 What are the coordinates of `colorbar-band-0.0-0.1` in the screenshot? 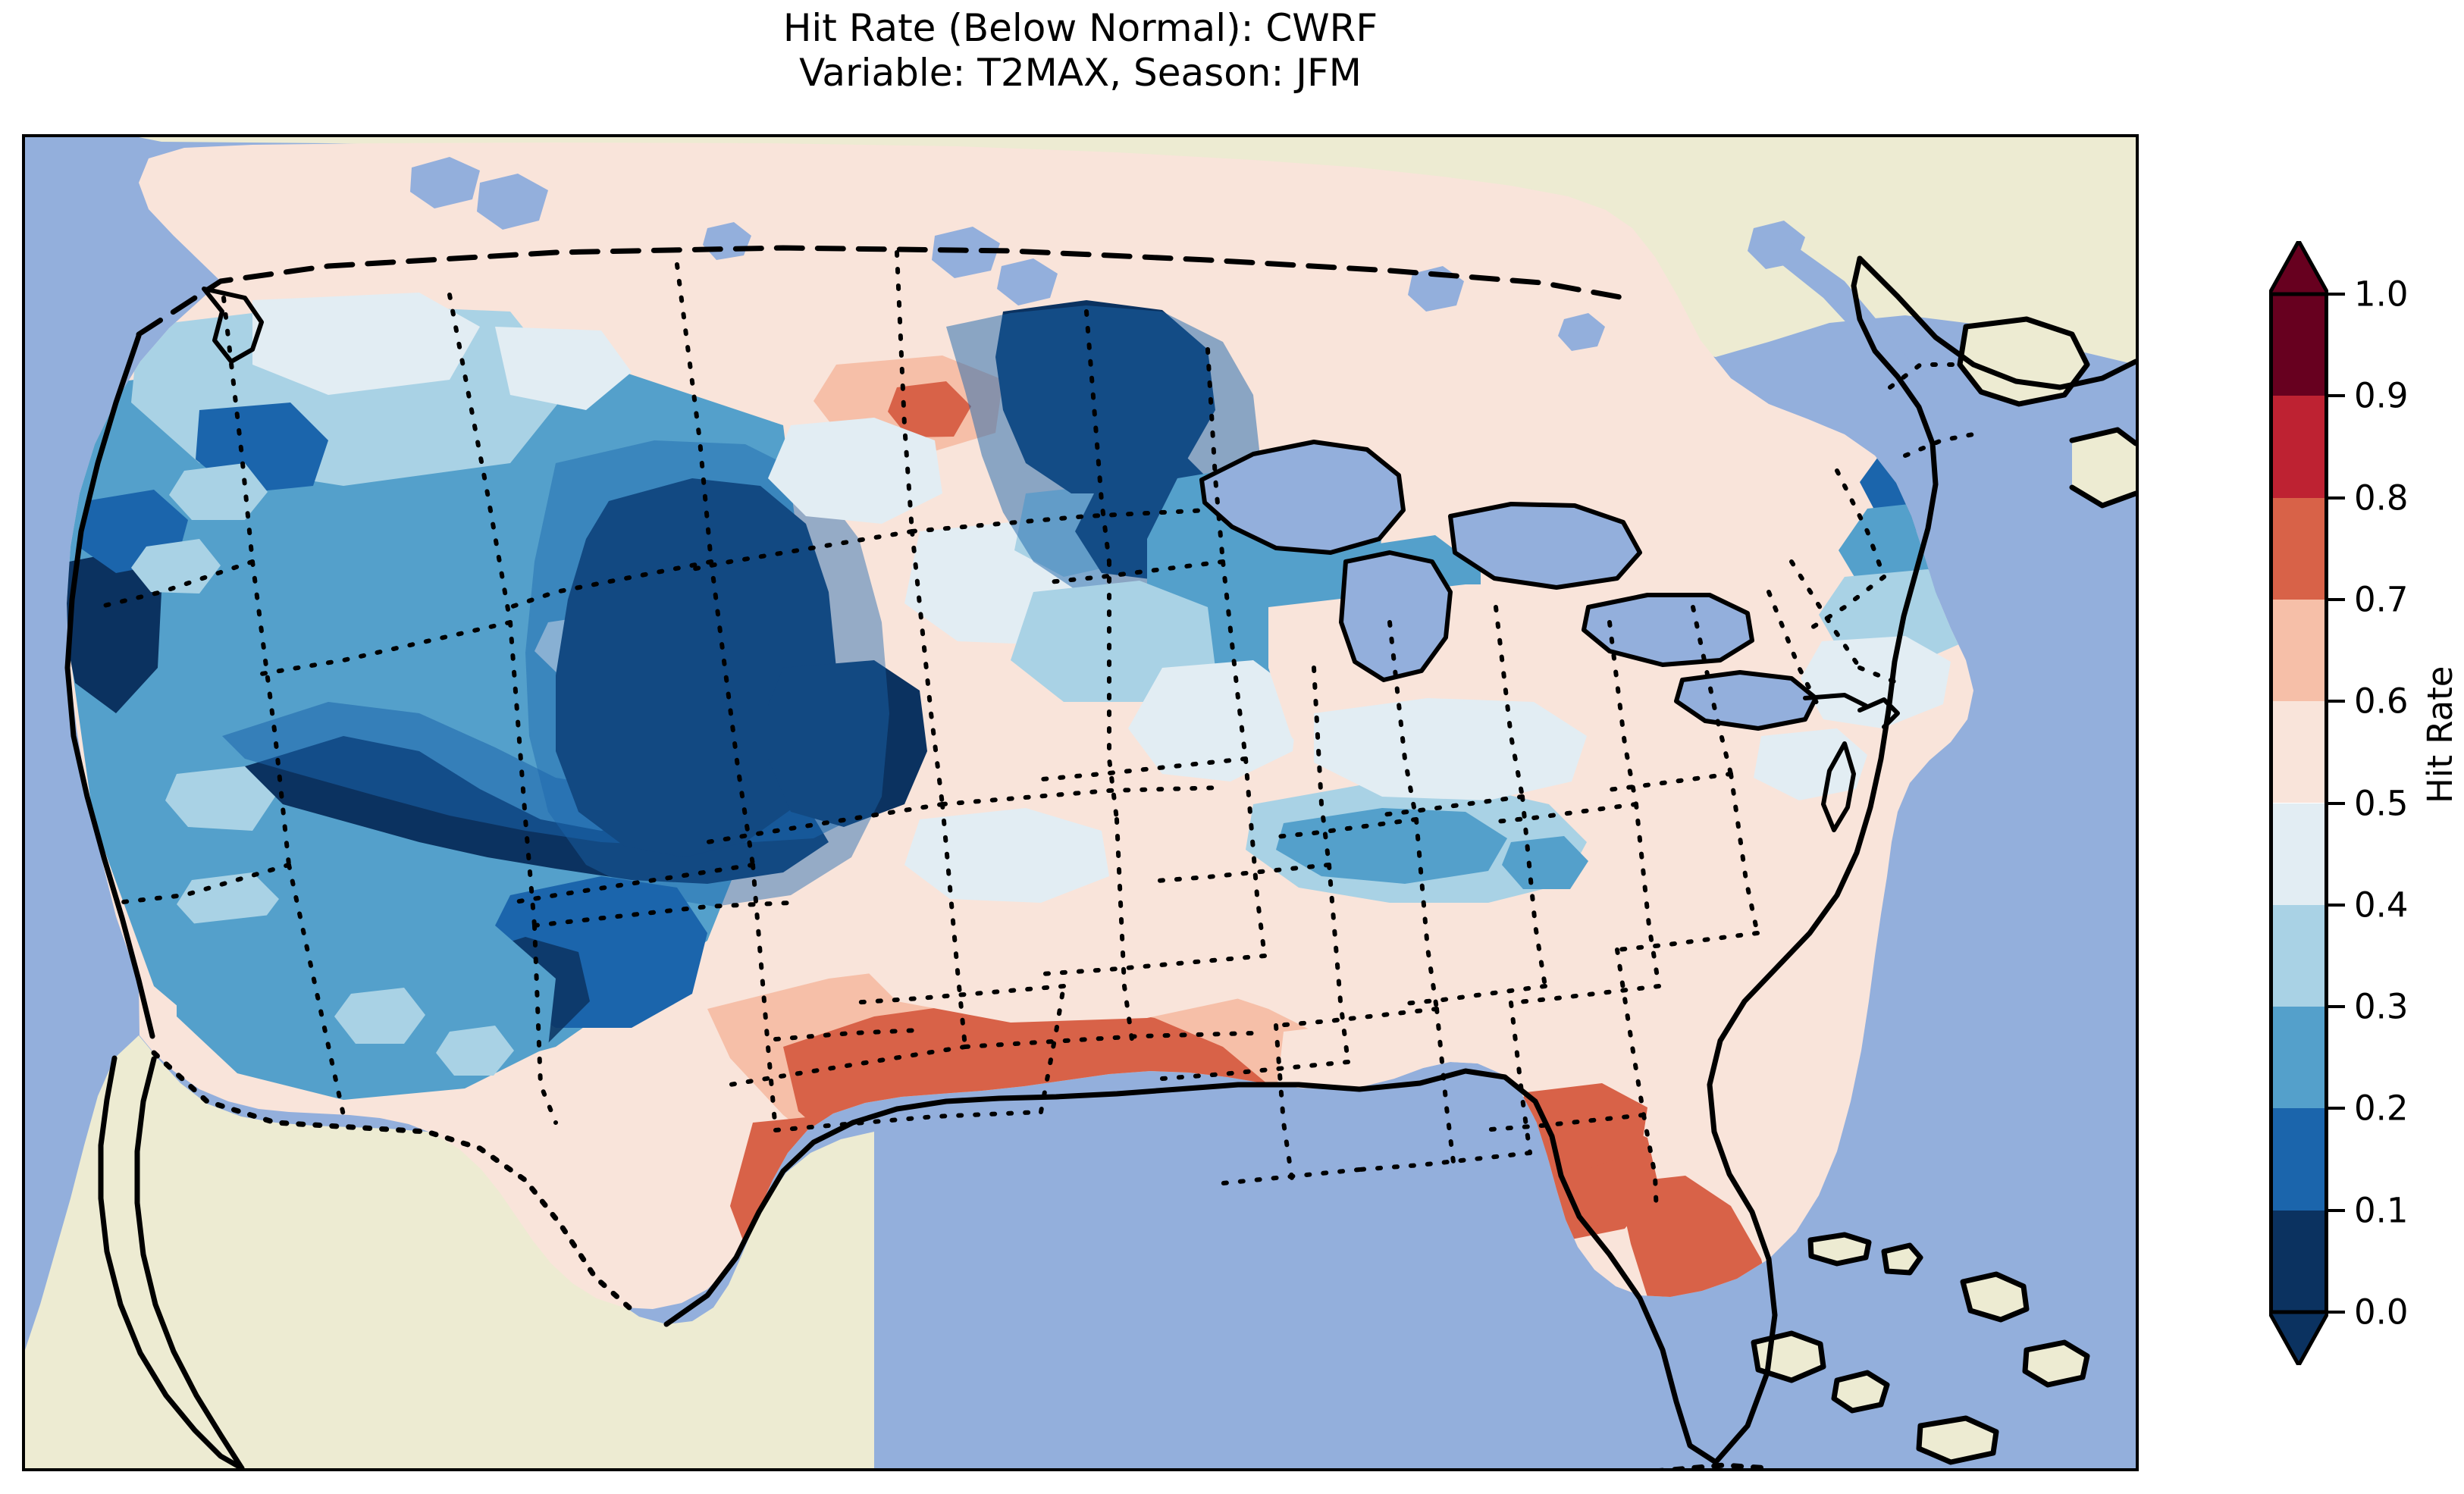 It's located at (2298, 1261).